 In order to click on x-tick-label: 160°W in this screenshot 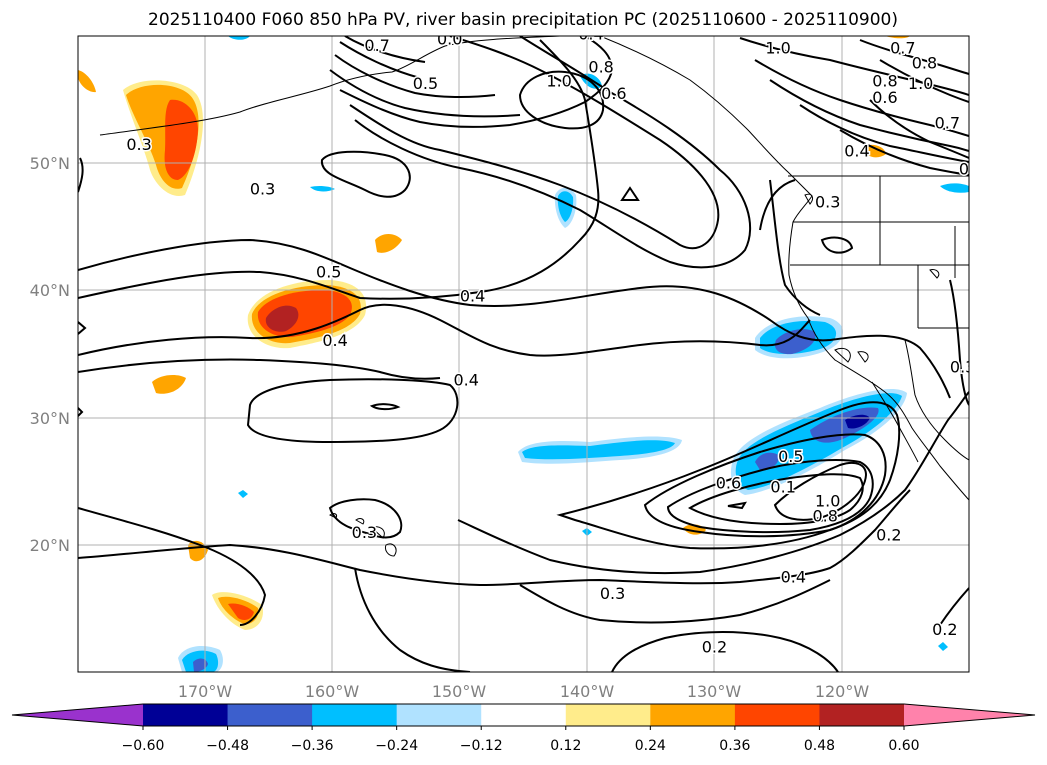, I will do `click(332, 691)`.